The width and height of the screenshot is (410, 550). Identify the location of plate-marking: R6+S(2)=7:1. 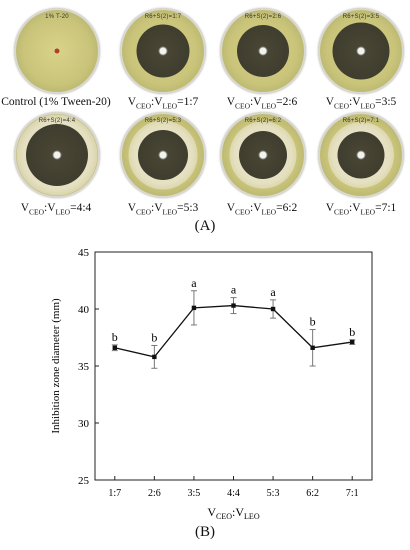
(361, 121).